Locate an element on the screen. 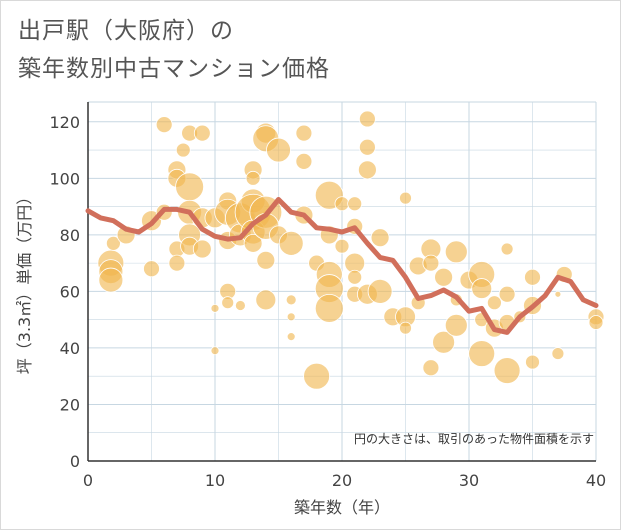 Image resolution: width=621 pixels, height=530 pixels. y-tick-label: 120 is located at coordinates (64, 122).